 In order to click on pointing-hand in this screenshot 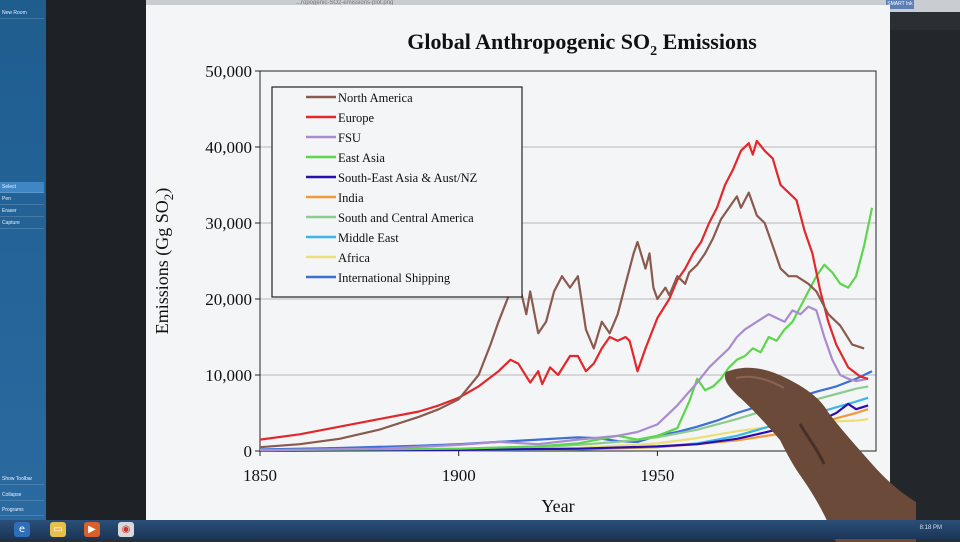, I will do `click(820, 454)`.